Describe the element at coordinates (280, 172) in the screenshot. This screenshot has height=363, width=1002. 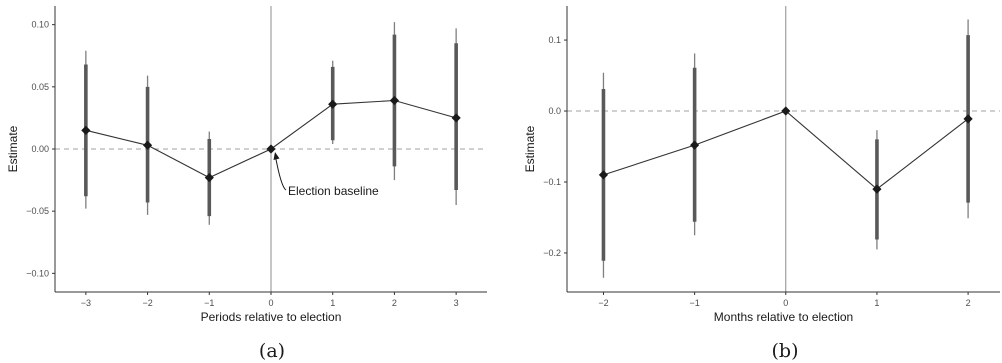
I see `annotation-arrow` at that location.